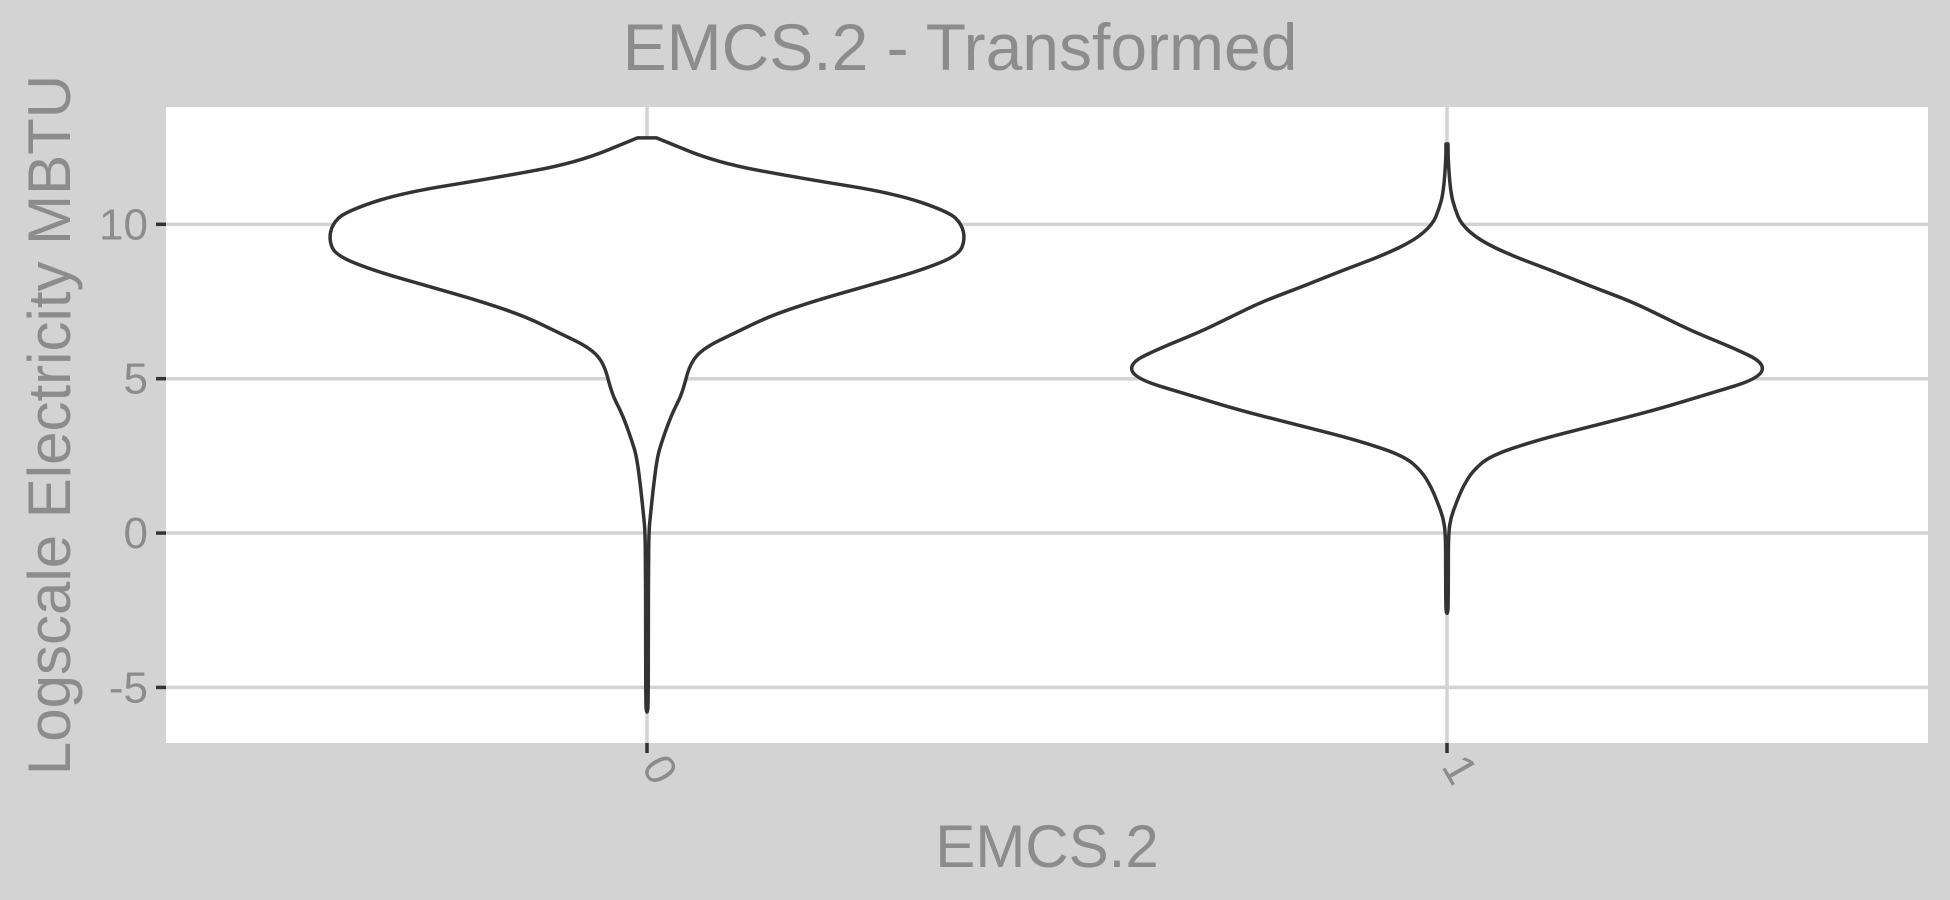 Image resolution: width=1950 pixels, height=900 pixels. I want to click on y-tick-label--5: -5, so click(128, 687).